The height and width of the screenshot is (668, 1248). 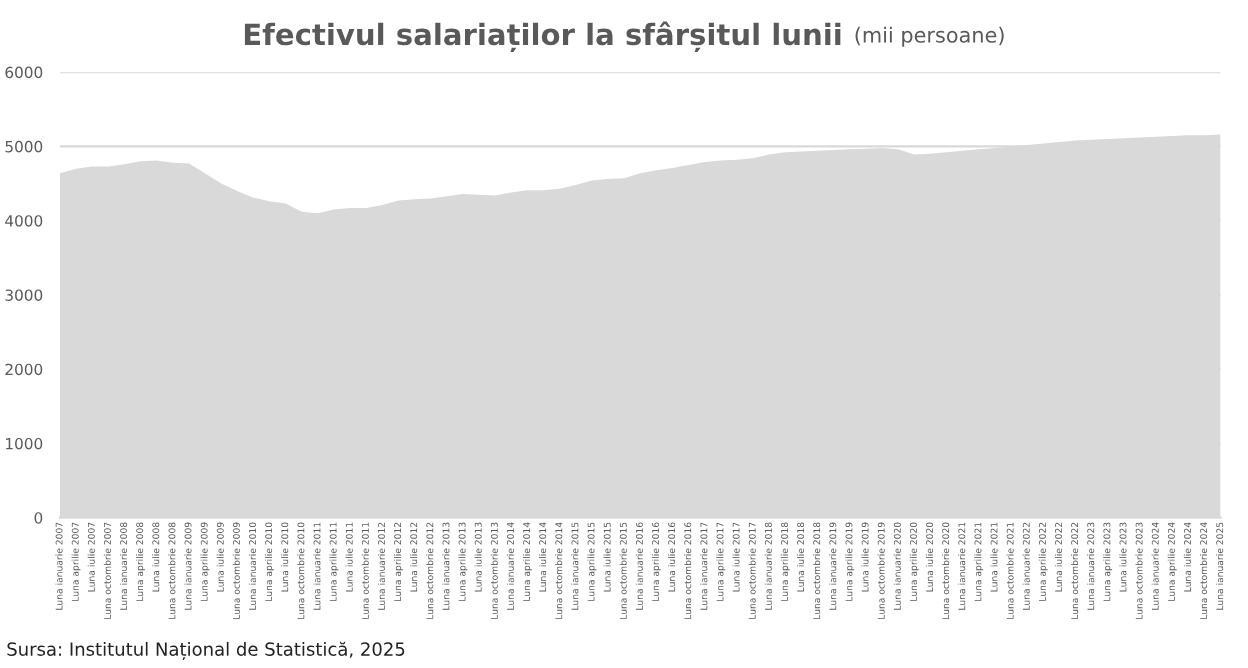 I want to click on text: Sursa: Institutul Național de Statistică, 2025, so click(x=206, y=650).